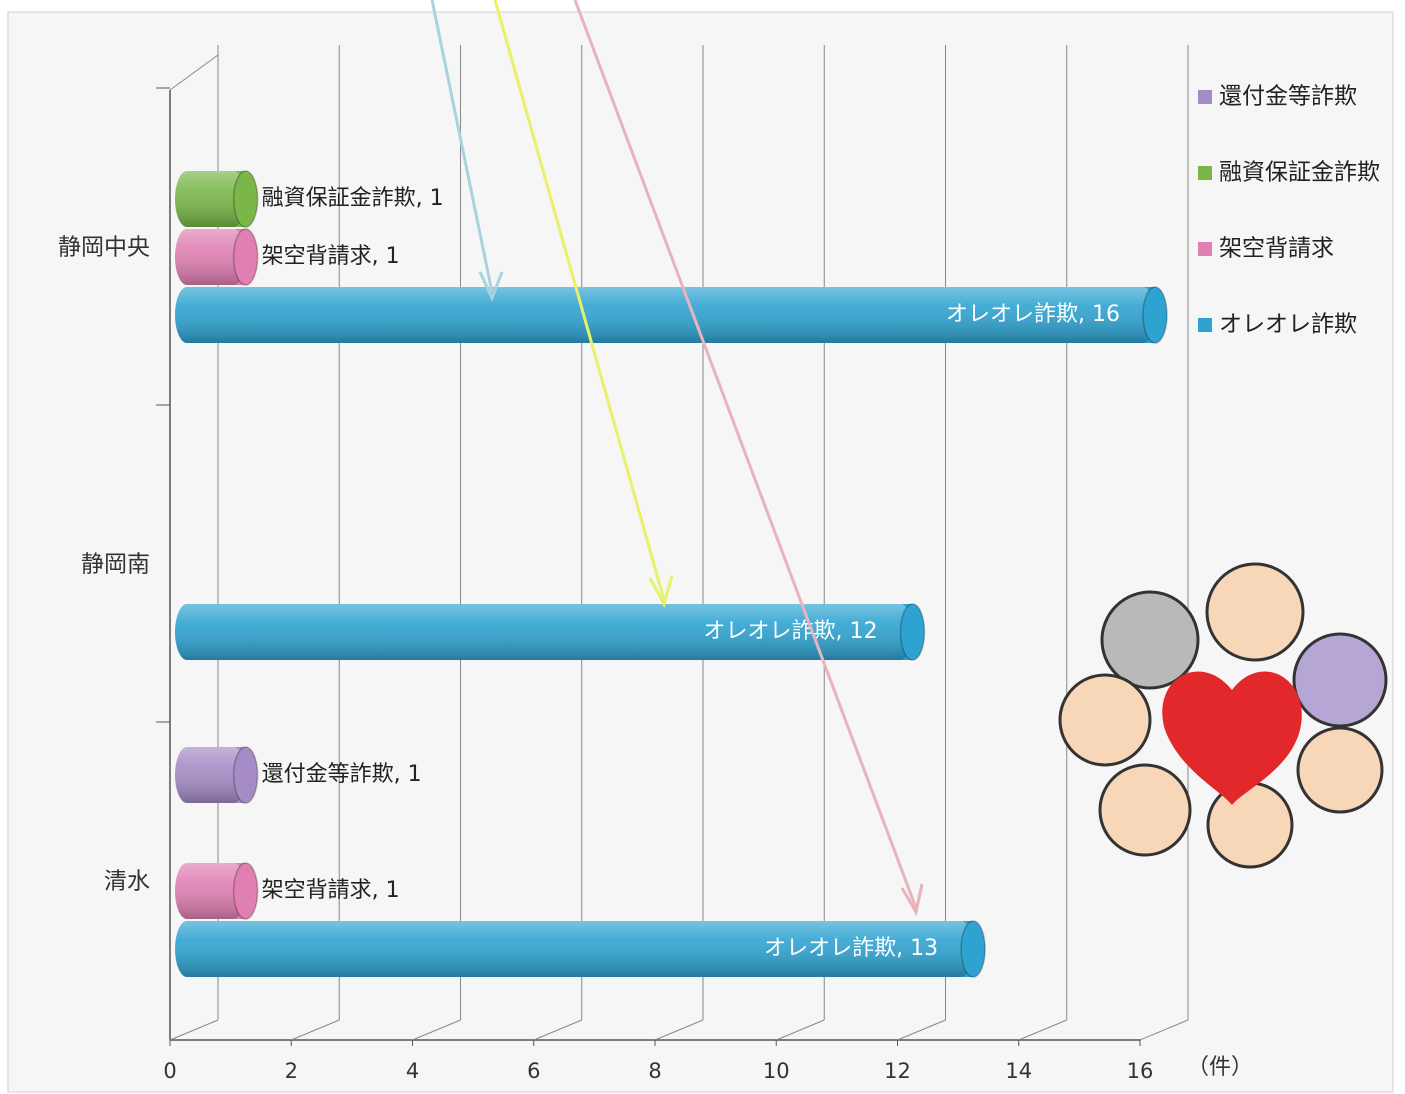 The height and width of the screenshot is (1094, 1405). What do you see at coordinates (1288, 97) in the screenshot?
I see `legend-label: 還付金等詐欺` at bounding box center [1288, 97].